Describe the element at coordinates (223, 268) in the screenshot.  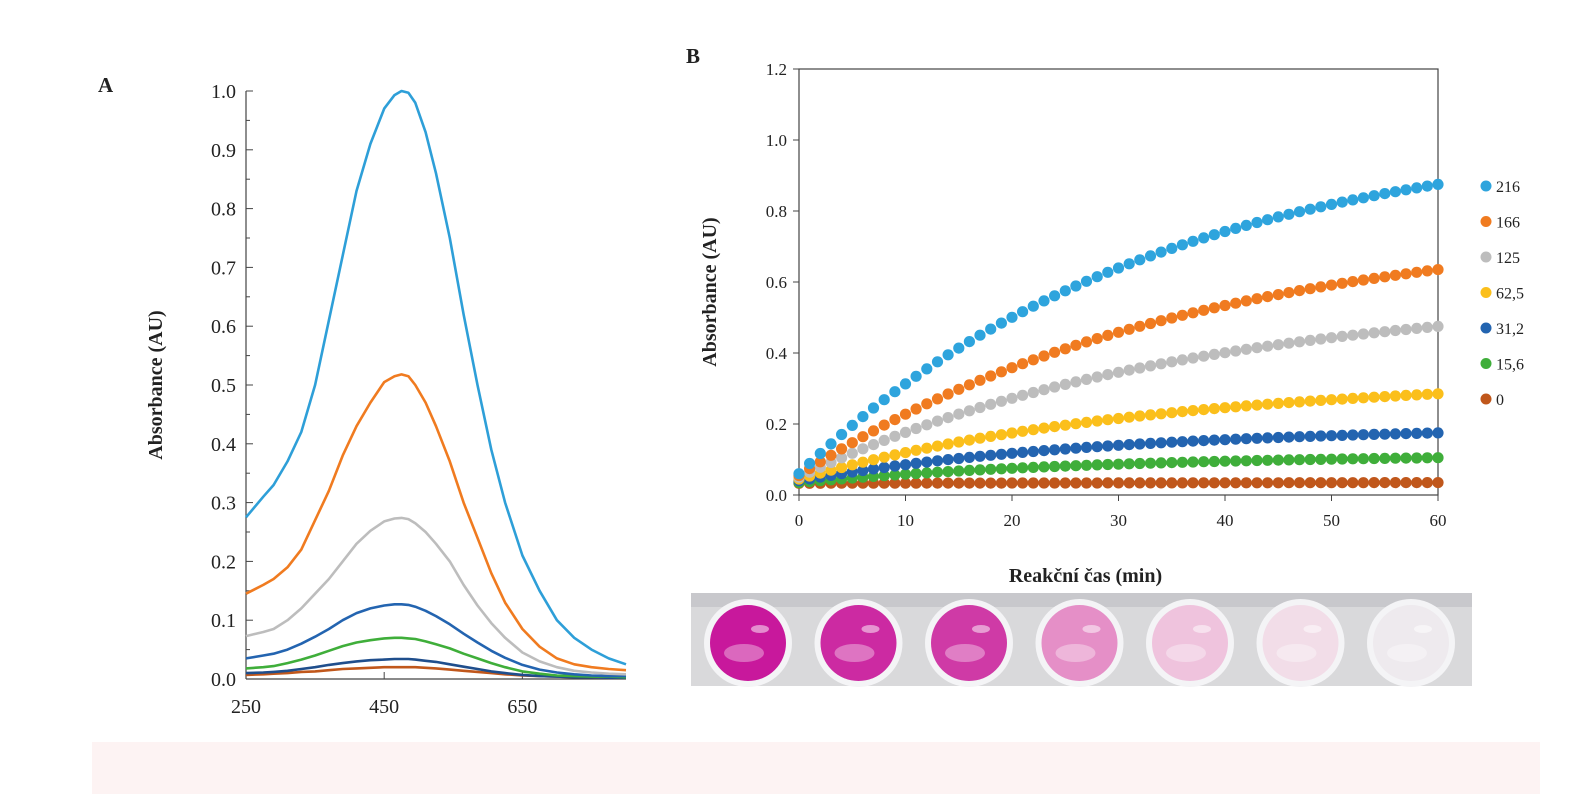
I see `y-tick-label: 0.7` at that location.